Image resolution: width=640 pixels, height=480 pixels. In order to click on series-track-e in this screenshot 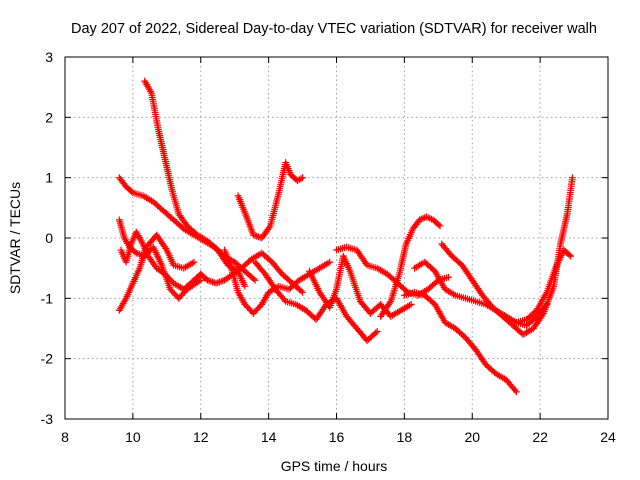, I will do `click(161, 260)`.